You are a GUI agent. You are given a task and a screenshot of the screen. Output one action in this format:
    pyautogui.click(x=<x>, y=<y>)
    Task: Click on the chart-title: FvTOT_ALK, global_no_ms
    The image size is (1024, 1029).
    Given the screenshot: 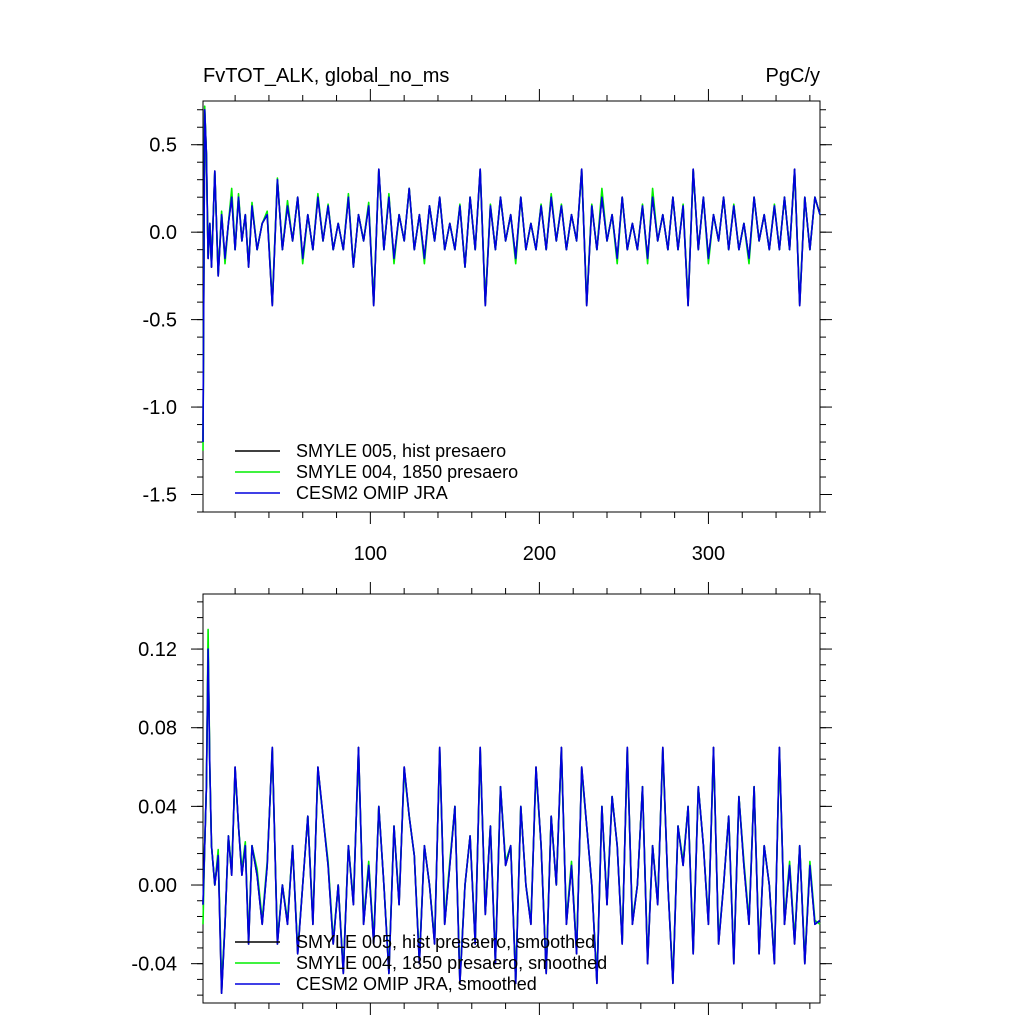 What is the action you would take?
    pyautogui.click(x=326, y=76)
    